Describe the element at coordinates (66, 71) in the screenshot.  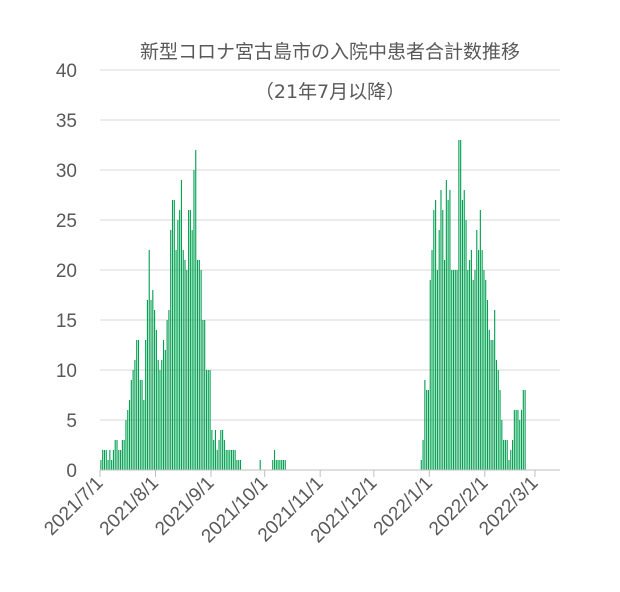
I see `y-tick-label: 40` at that location.